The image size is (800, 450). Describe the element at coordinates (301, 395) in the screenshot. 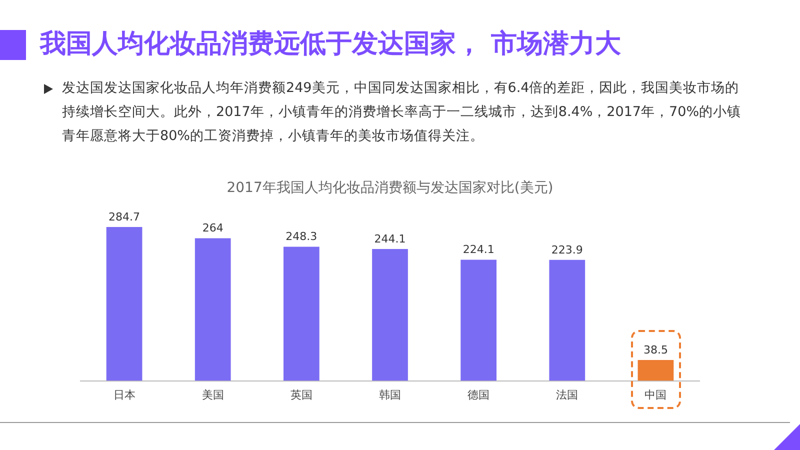

I see `x-tick-label: 英国` at that location.